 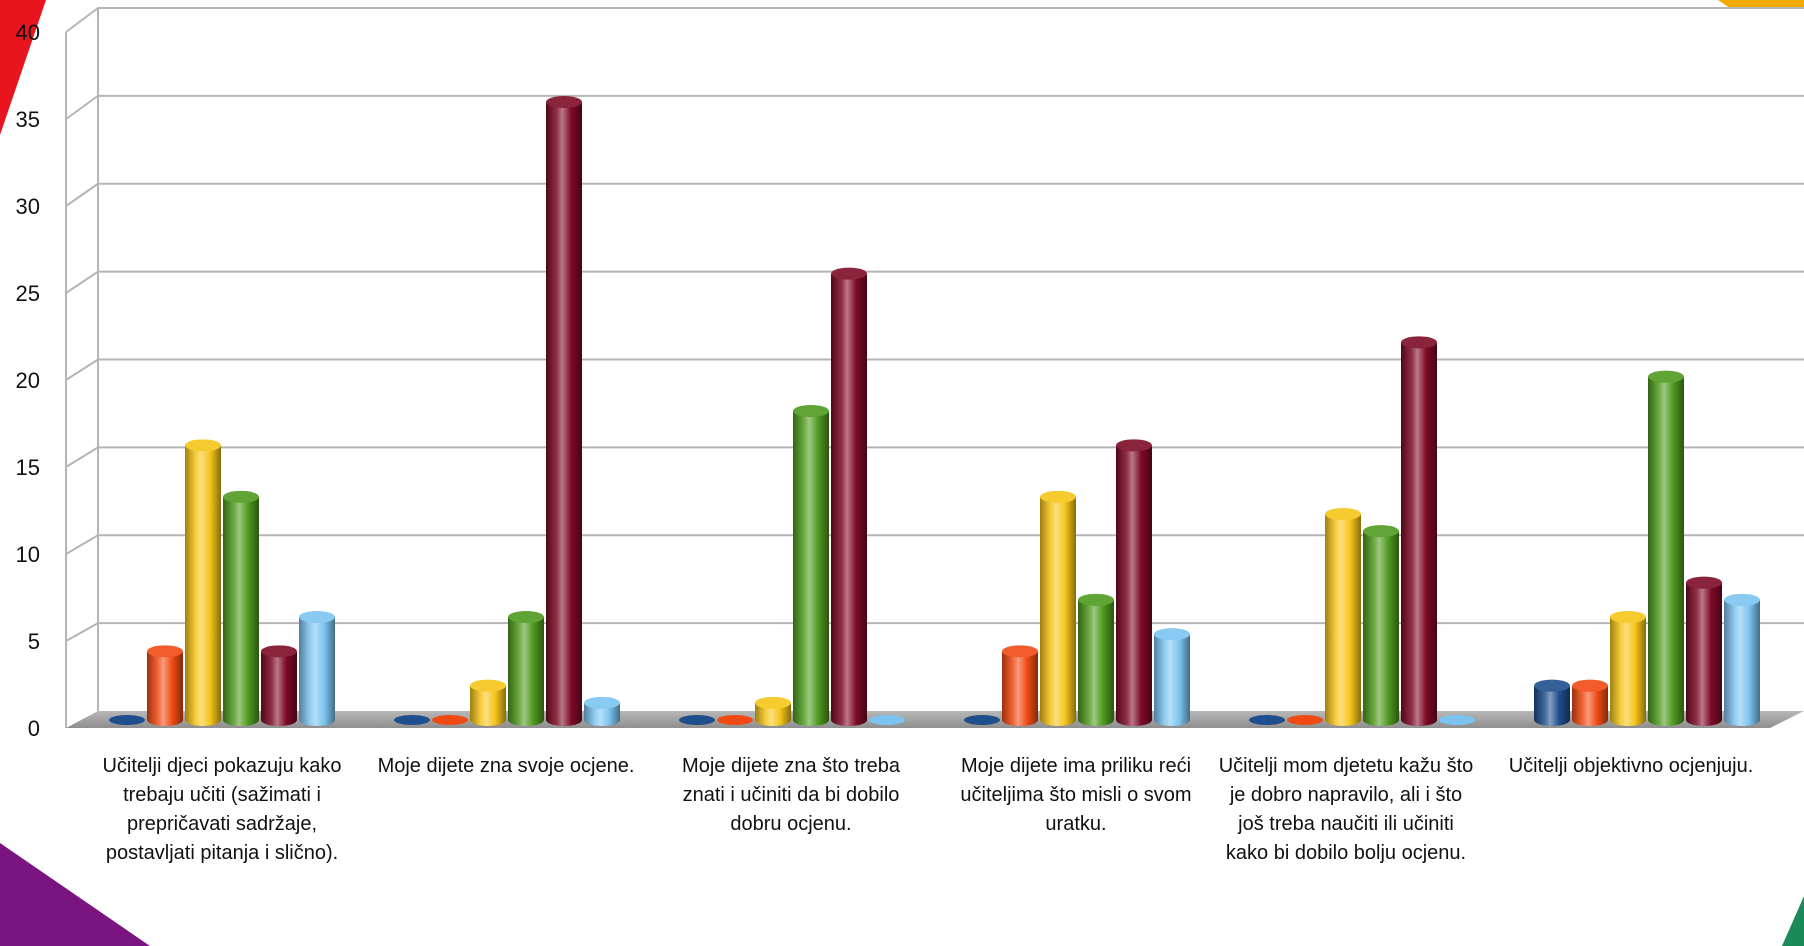 I want to click on corner-decor-bottom-right, so click(x=1793, y=921).